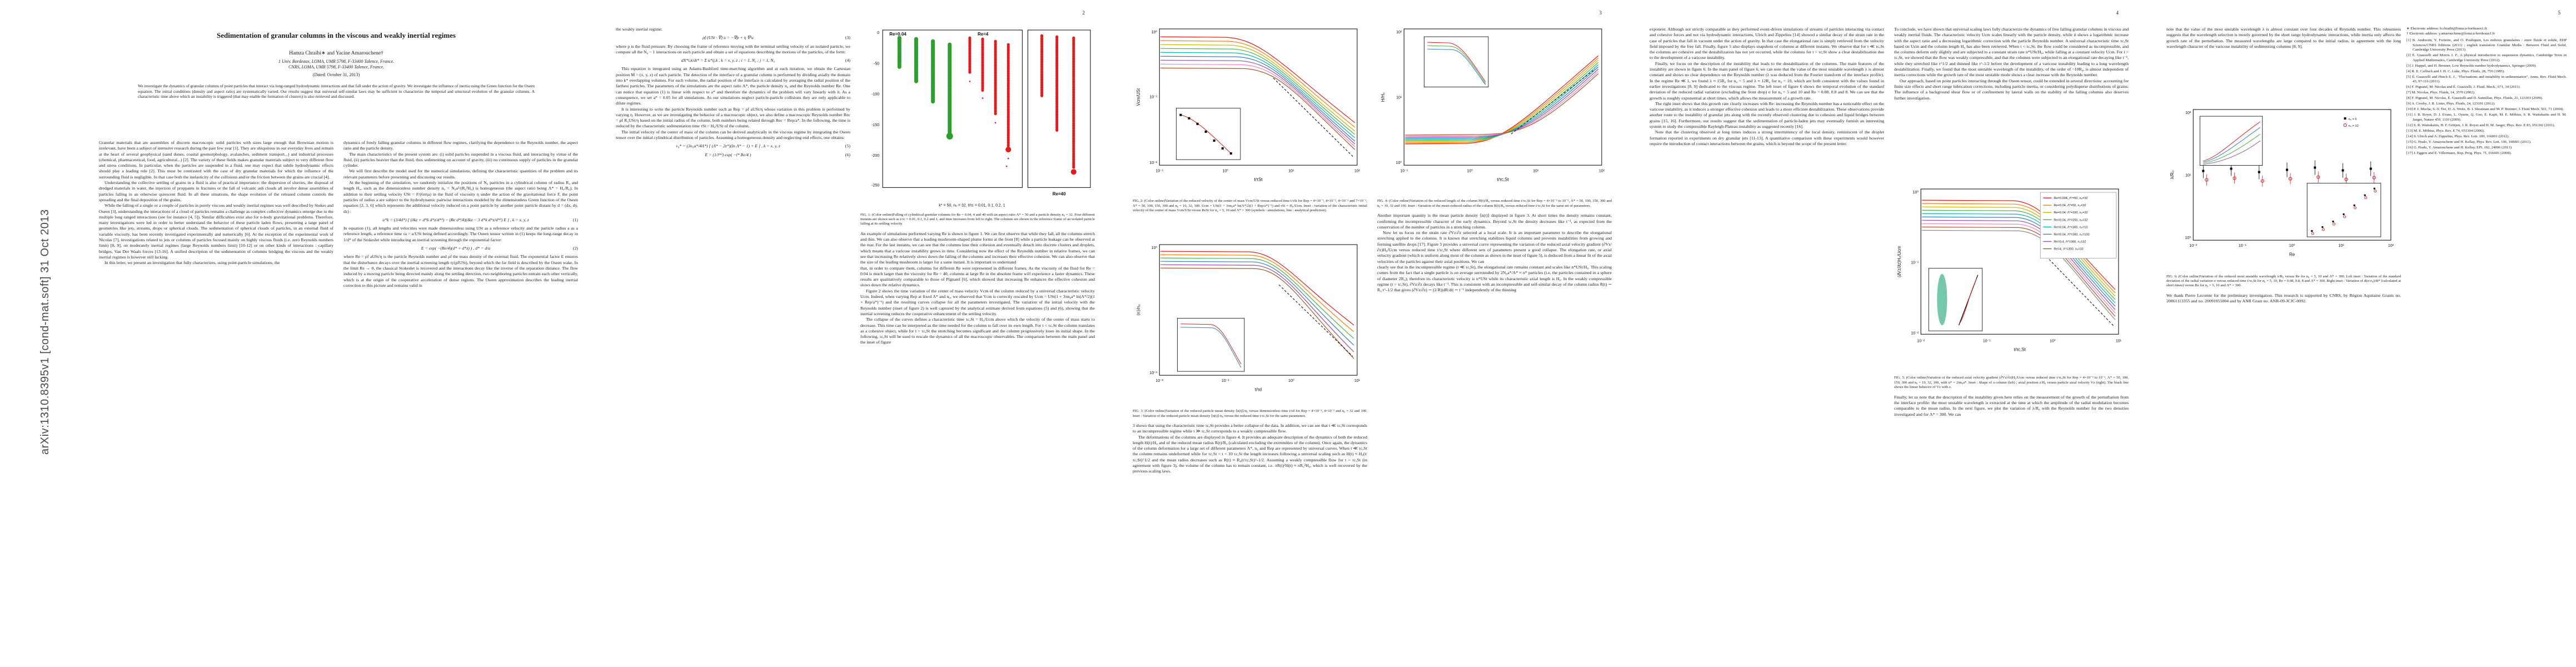 This screenshot has height=667, width=2576. I want to click on figure-1: 0 -50 -100 -150 -200 -250, so click(977, 119).